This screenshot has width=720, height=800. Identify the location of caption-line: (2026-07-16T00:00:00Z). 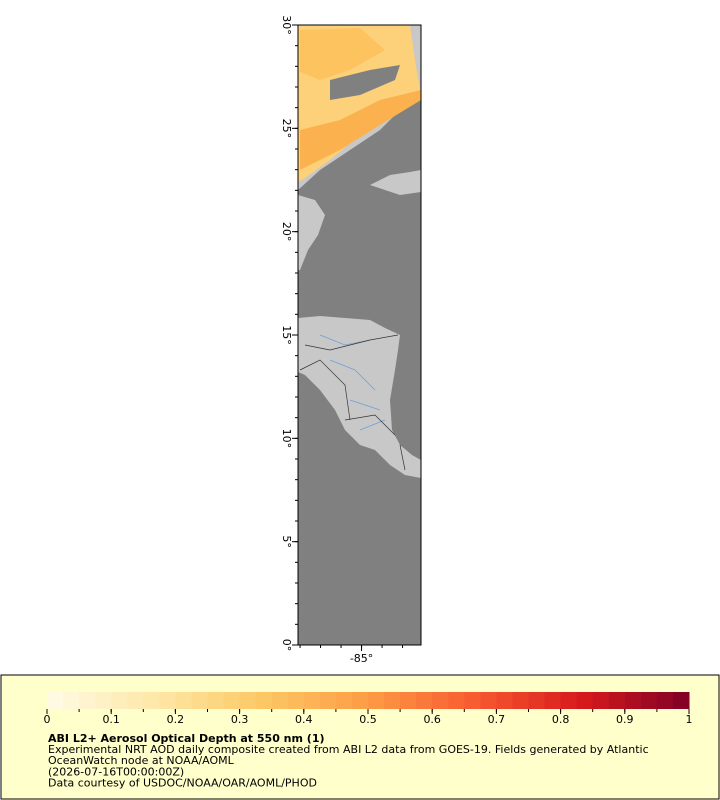
(116, 771).